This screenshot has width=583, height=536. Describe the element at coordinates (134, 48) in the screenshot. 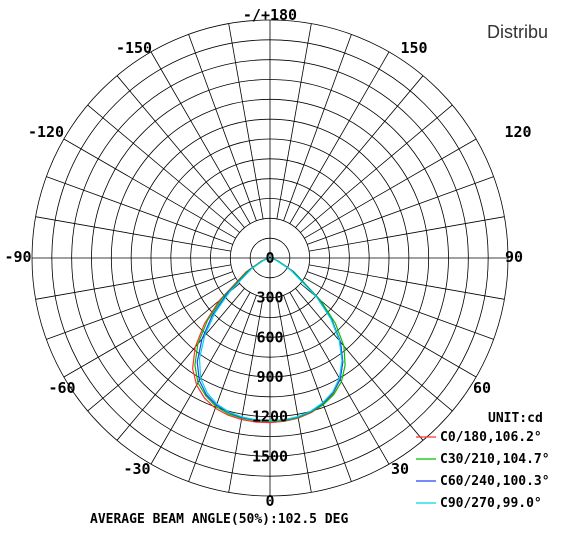

I see `angle-tick-label: -150` at that location.